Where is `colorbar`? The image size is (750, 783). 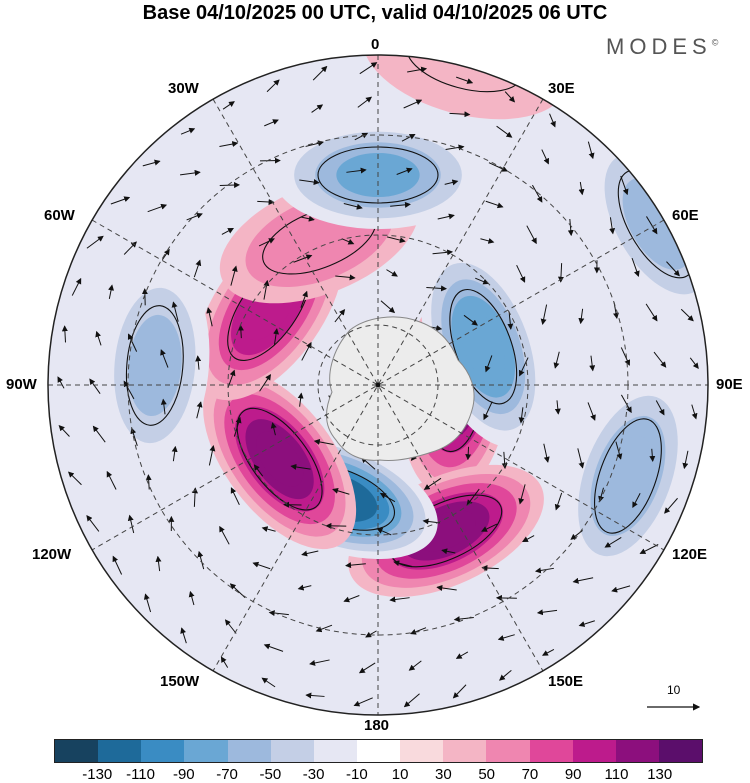 colorbar is located at coordinates (378, 751).